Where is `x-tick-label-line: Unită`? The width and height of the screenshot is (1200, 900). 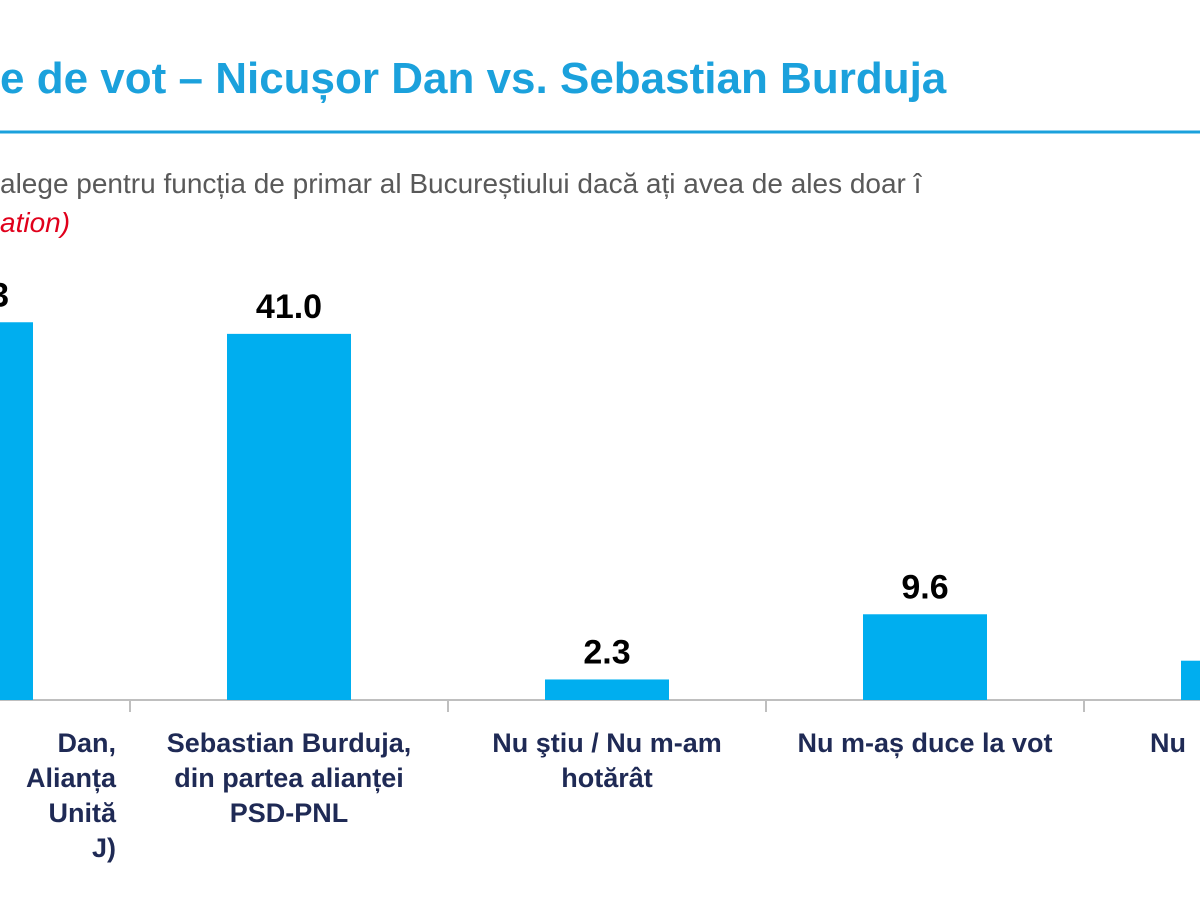 x-tick-label-line: Unită is located at coordinates (83, 813).